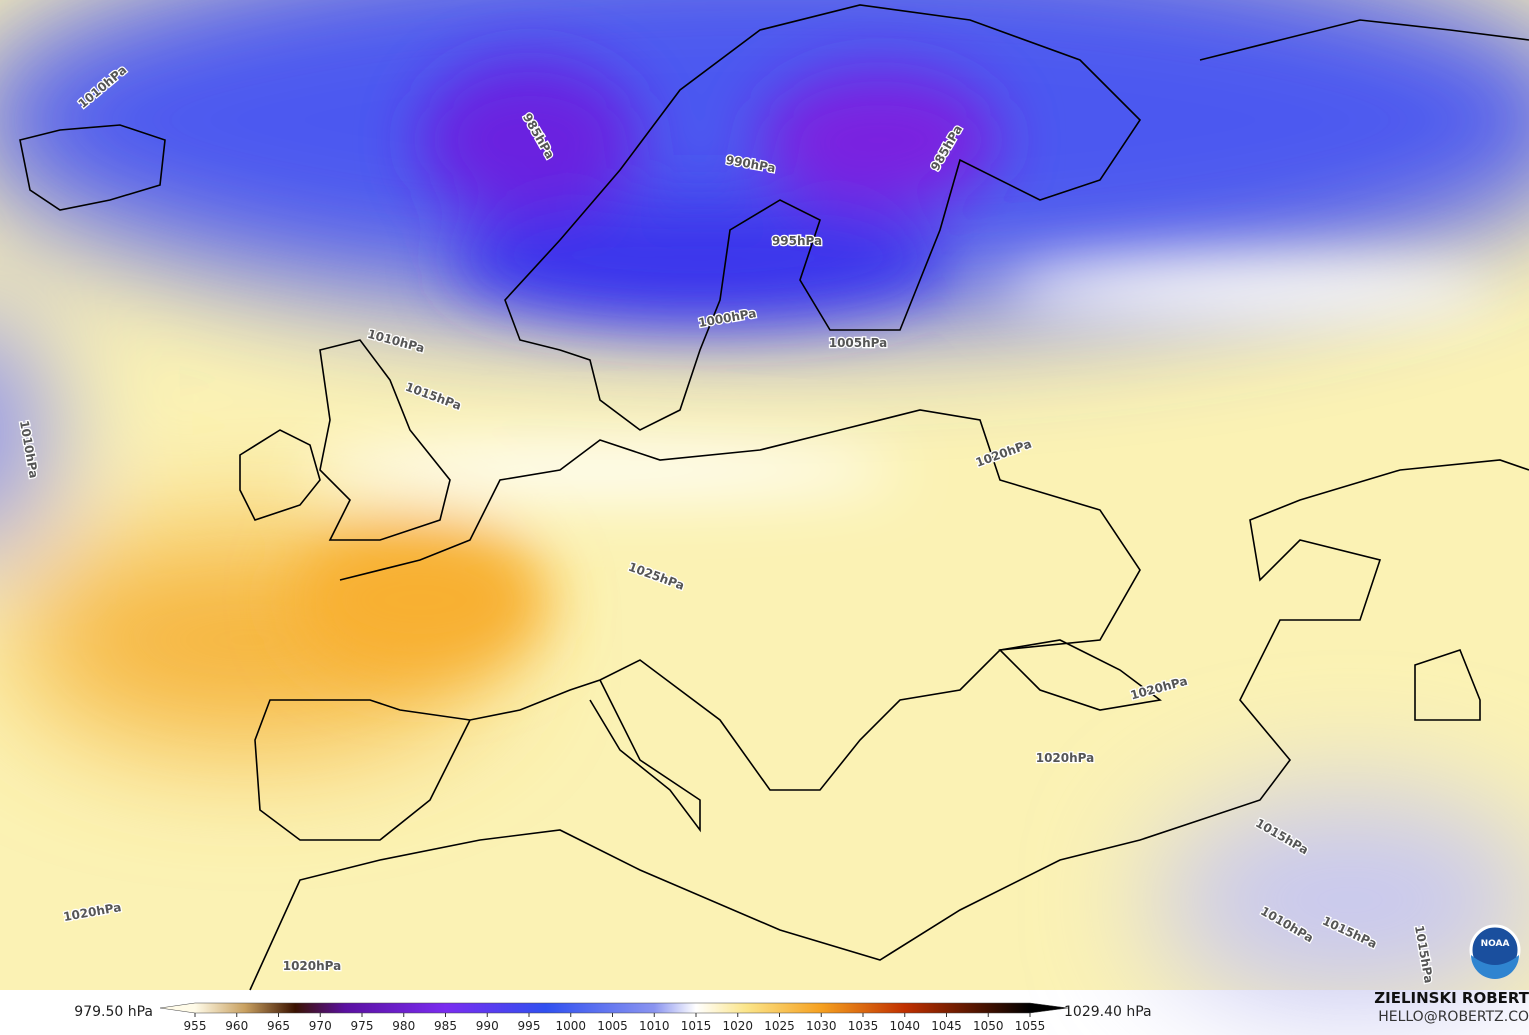 The width and height of the screenshot is (1529, 1035). Describe the element at coordinates (403, 1026) in the screenshot. I see `colorbar-tick-label: 980` at that location.